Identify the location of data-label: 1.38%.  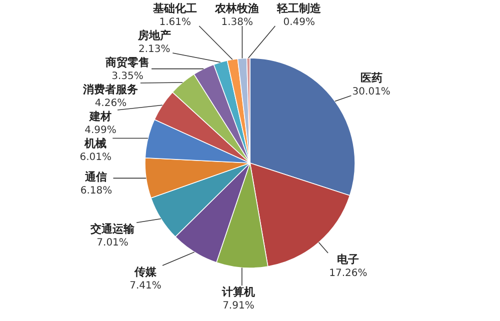
(237, 22).